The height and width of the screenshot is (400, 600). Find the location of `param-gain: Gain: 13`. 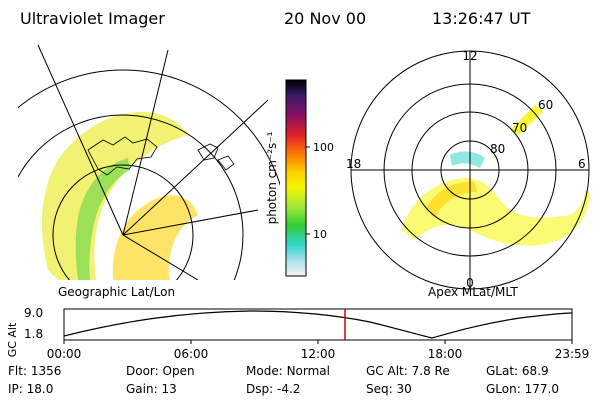

param-gain: Gain: 13 is located at coordinates (151, 389).